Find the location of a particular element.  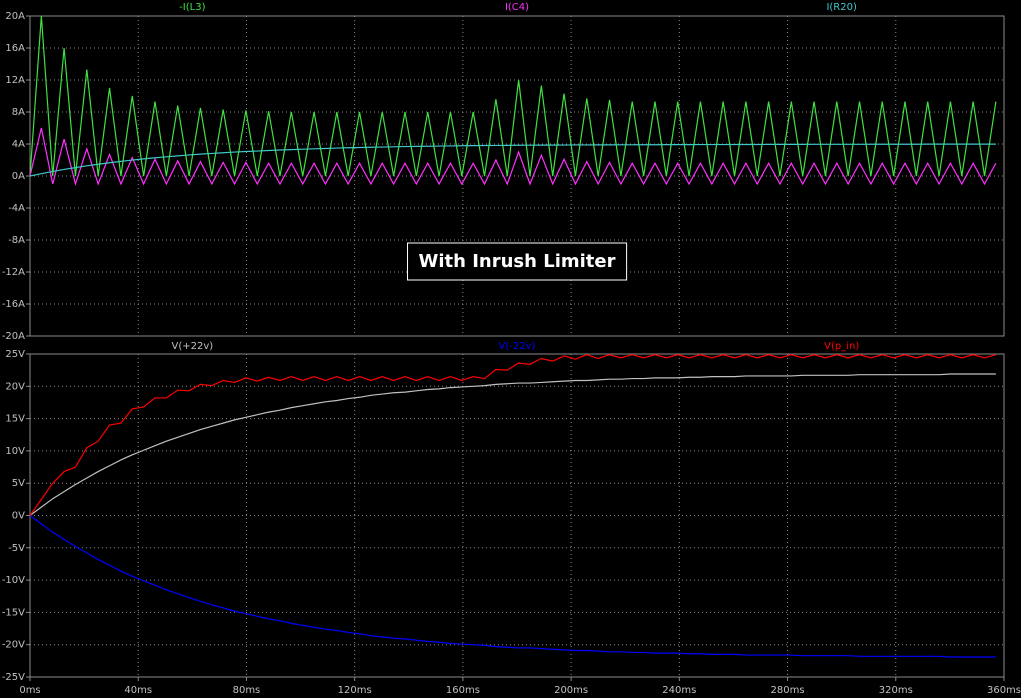

y-tick-label: 0A is located at coordinates (18, 176).